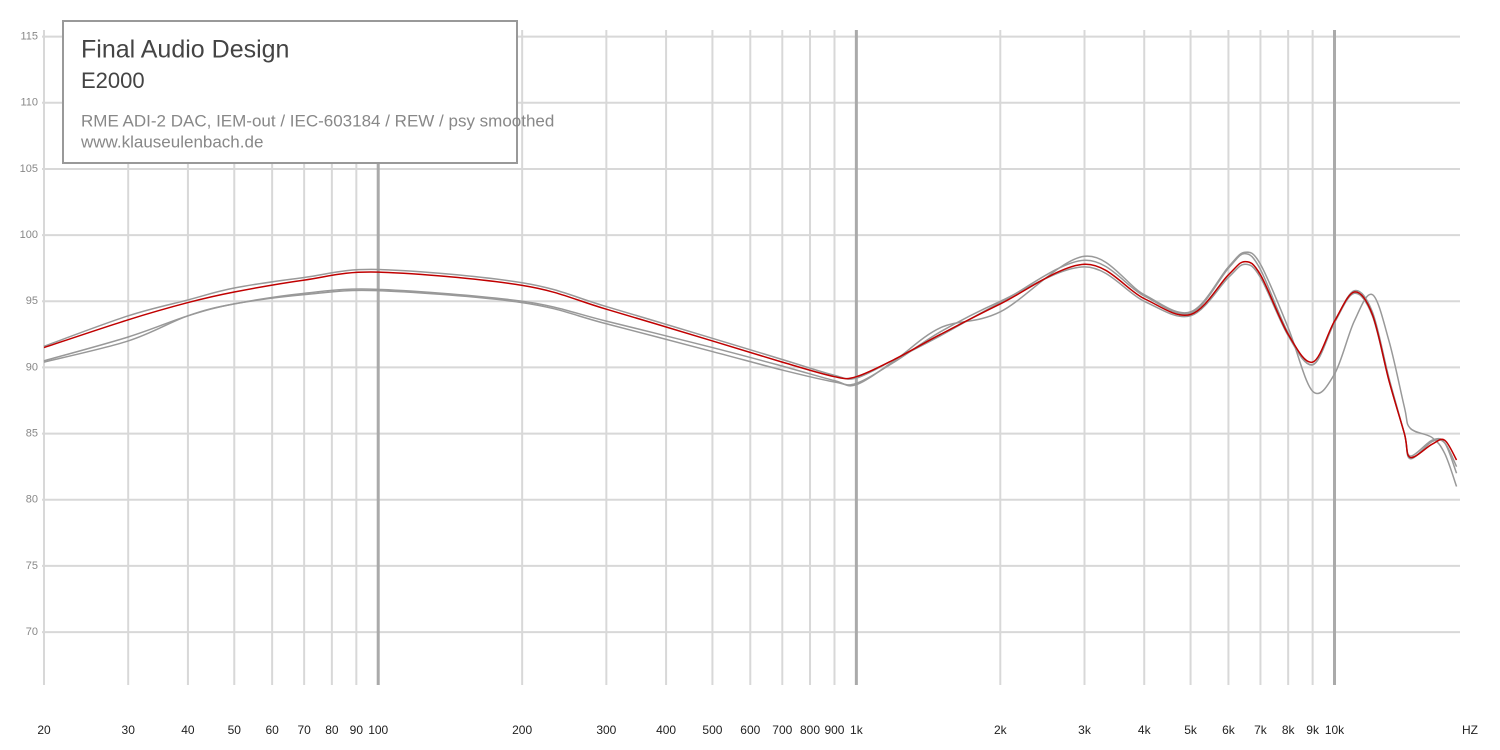 The height and width of the screenshot is (750, 1500). What do you see at coordinates (378, 730) in the screenshot?
I see `x-tick-label: 100` at bounding box center [378, 730].